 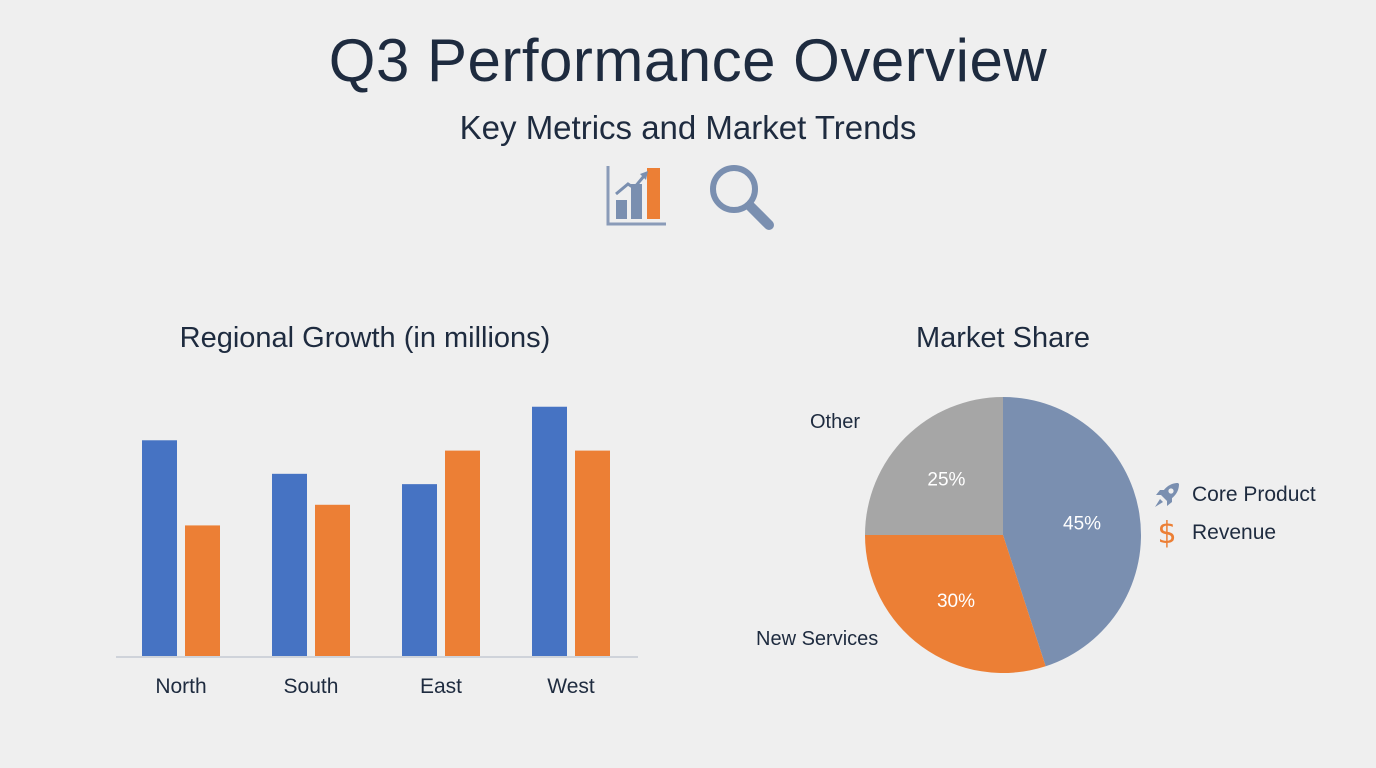 I want to click on pie-percent-label: 30%, so click(x=956, y=601).